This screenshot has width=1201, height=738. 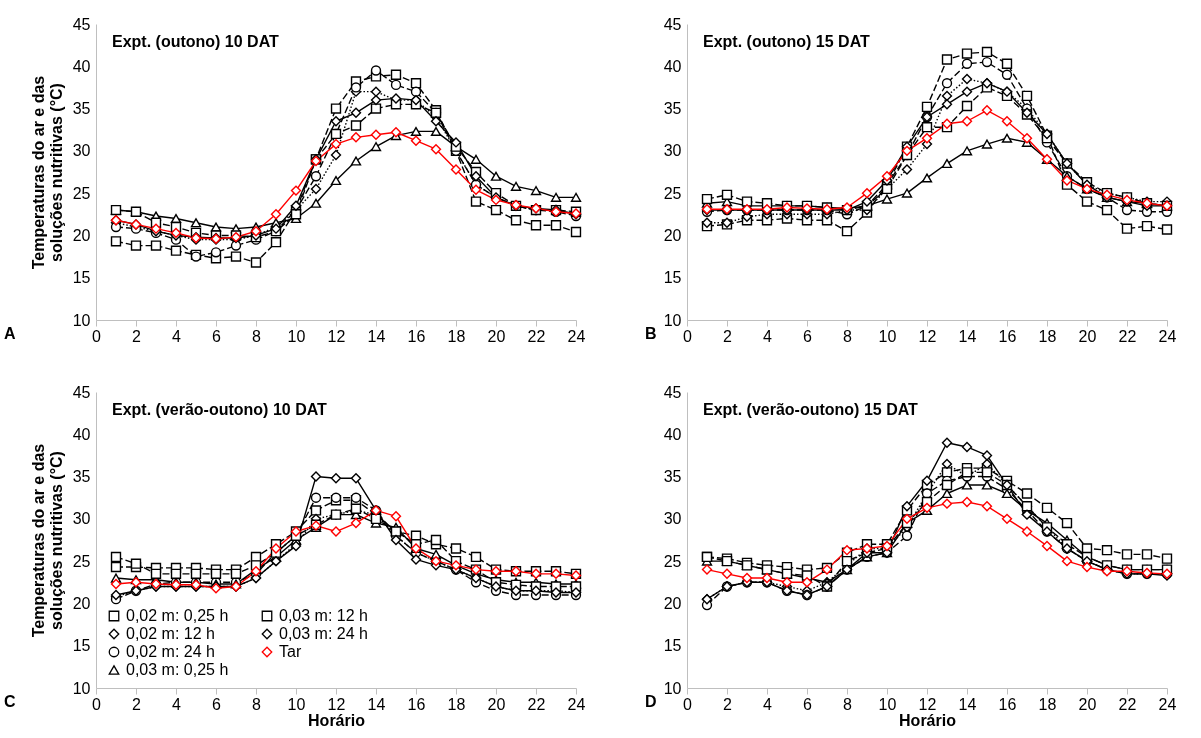 I want to click on text: Expt. (verão-outono) 15 DAT, so click(x=811, y=409).